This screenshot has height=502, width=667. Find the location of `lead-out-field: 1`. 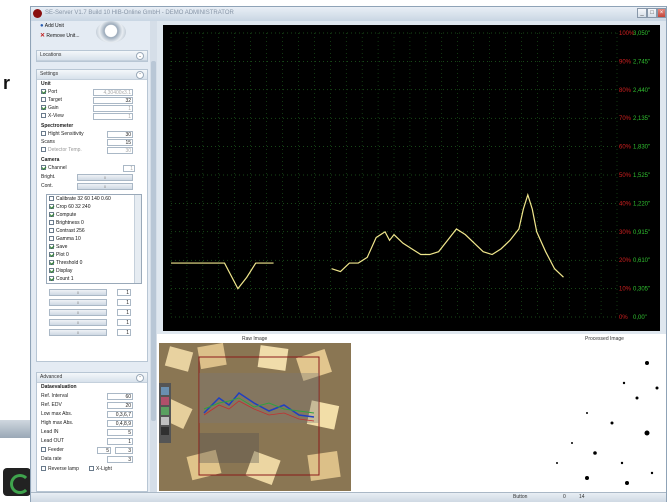

lead-out-field: 1 is located at coordinates (120, 441).